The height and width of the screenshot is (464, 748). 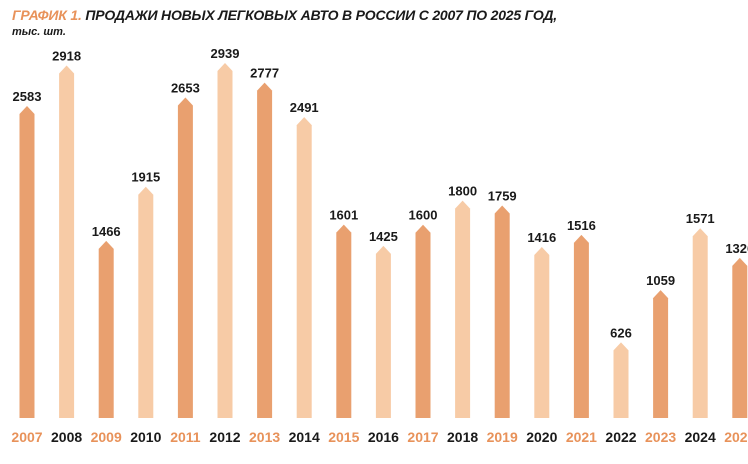 I want to click on bar-2018, so click(x=463, y=309).